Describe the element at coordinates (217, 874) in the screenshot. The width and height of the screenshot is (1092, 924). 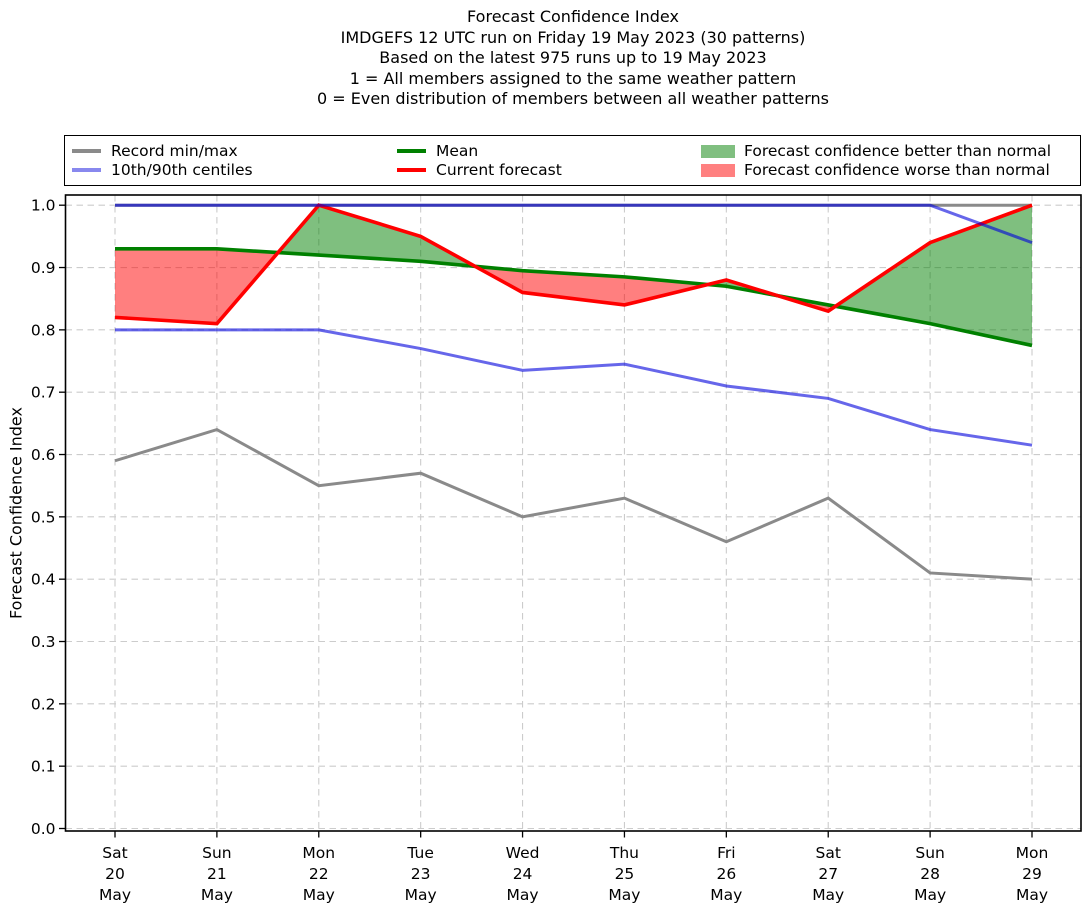
I see `x-tick-label: Sun 21 May` at that location.